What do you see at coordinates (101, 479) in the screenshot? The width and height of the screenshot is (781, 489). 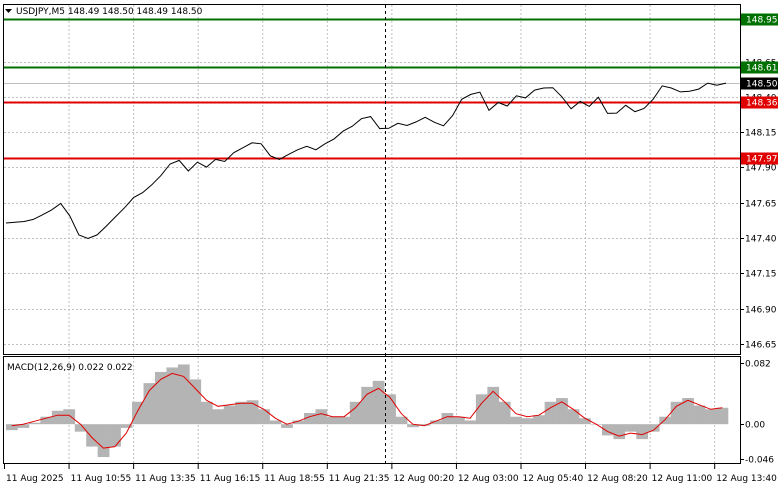 I see `time-tick-label: 11 Aug 10:55` at bounding box center [101, 479].